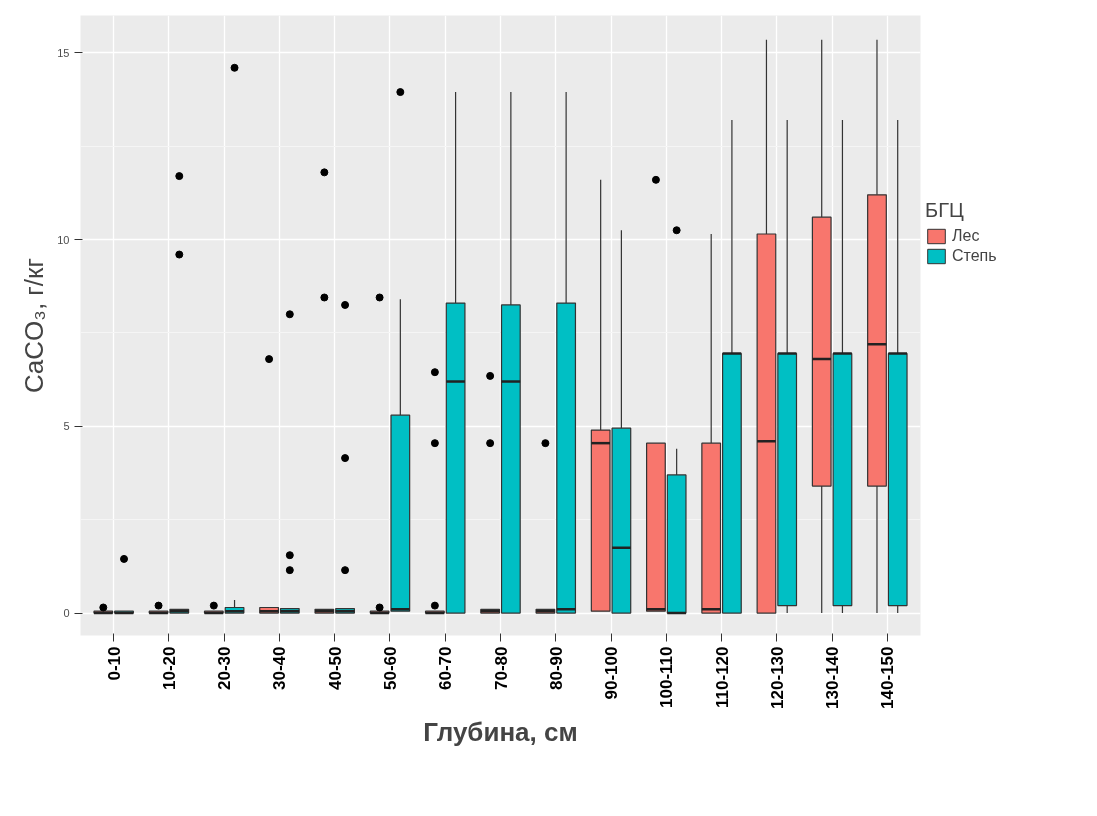 This screenshot has height=816, width=1097. I want to click on x-tick-label: 70-80, so click(501, 668).